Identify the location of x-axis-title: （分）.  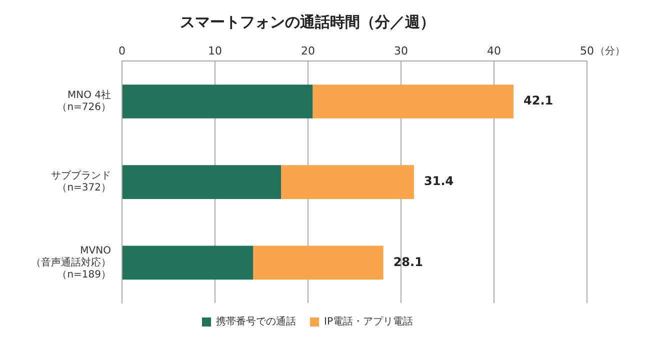
(610, 51).